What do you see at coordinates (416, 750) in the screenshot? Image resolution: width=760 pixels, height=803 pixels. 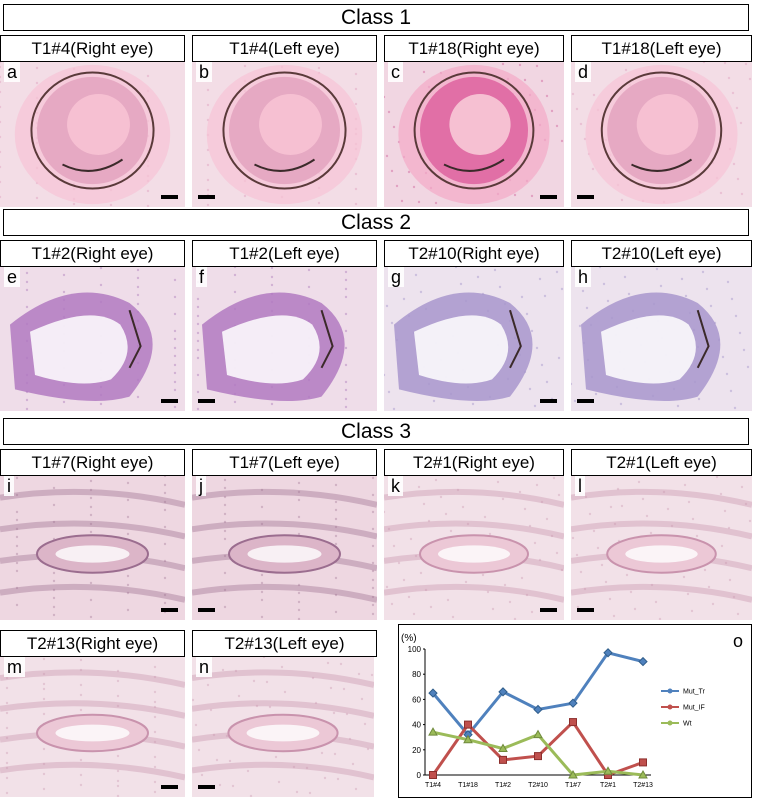 I see `y-tick-label: 20` at bounding box center [416, 750].